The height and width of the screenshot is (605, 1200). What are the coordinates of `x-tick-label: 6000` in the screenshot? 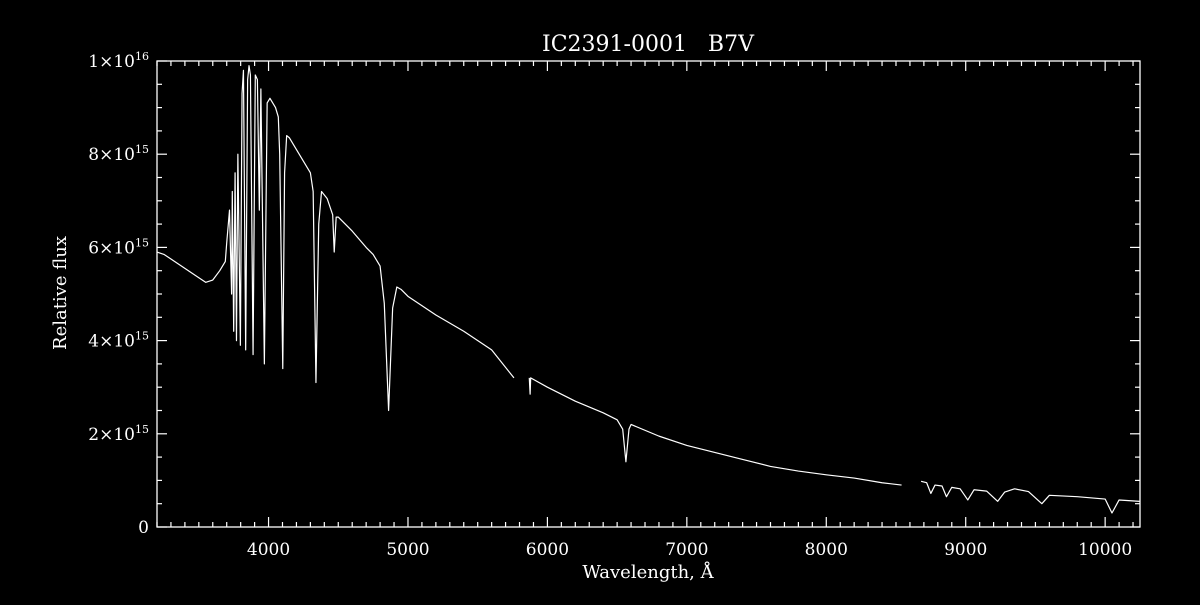 It's located at (547, 550).